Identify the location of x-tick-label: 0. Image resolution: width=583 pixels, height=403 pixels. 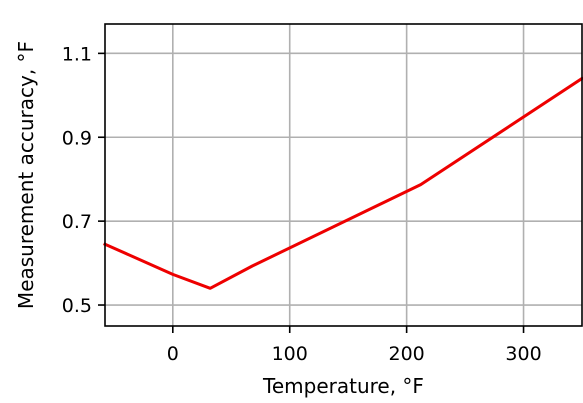
(173, 354).